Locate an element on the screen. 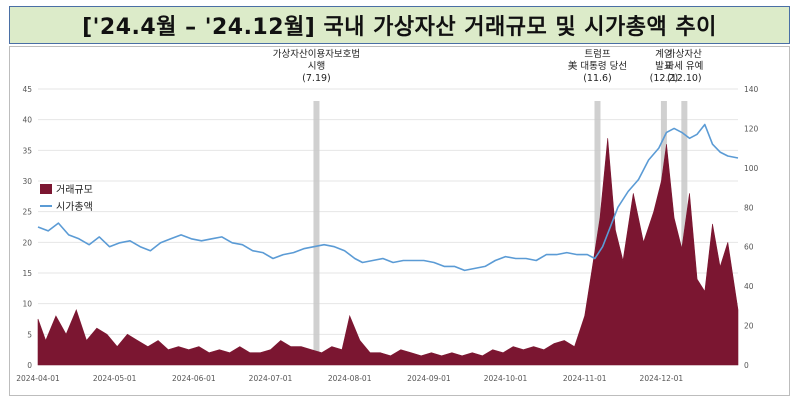  x-axis-tick-label: 2024-12-01 is located at coordinates (662, 378).